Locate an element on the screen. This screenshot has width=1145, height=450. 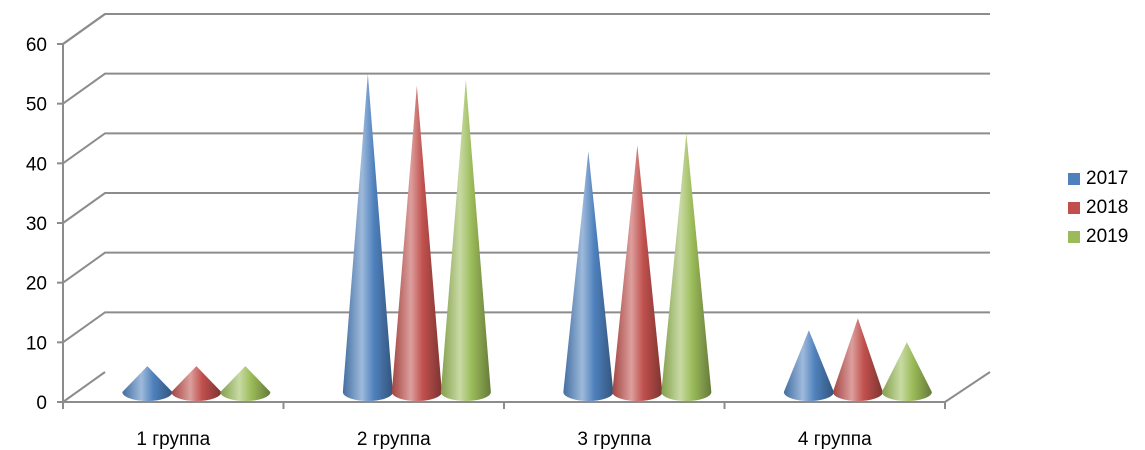
legend-label: 2017 is located at coordinates (1107, 178).